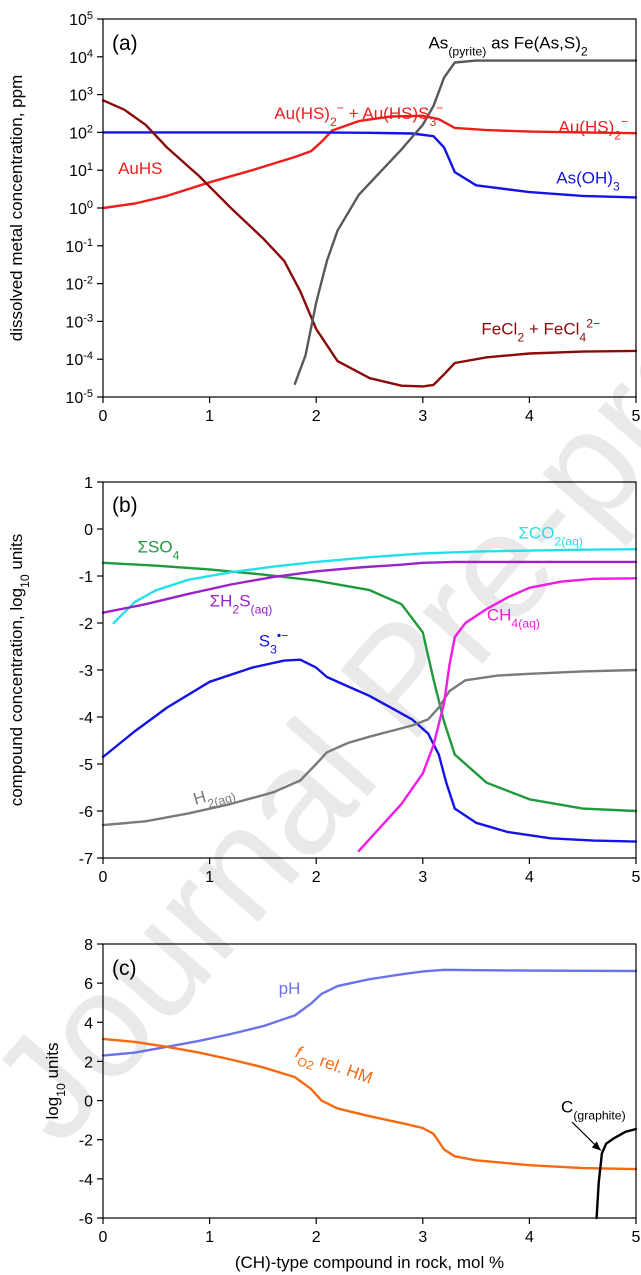 This screenshot has height=1275, width=641. I want to click on y-tick-label: 8, so click(88, 945).